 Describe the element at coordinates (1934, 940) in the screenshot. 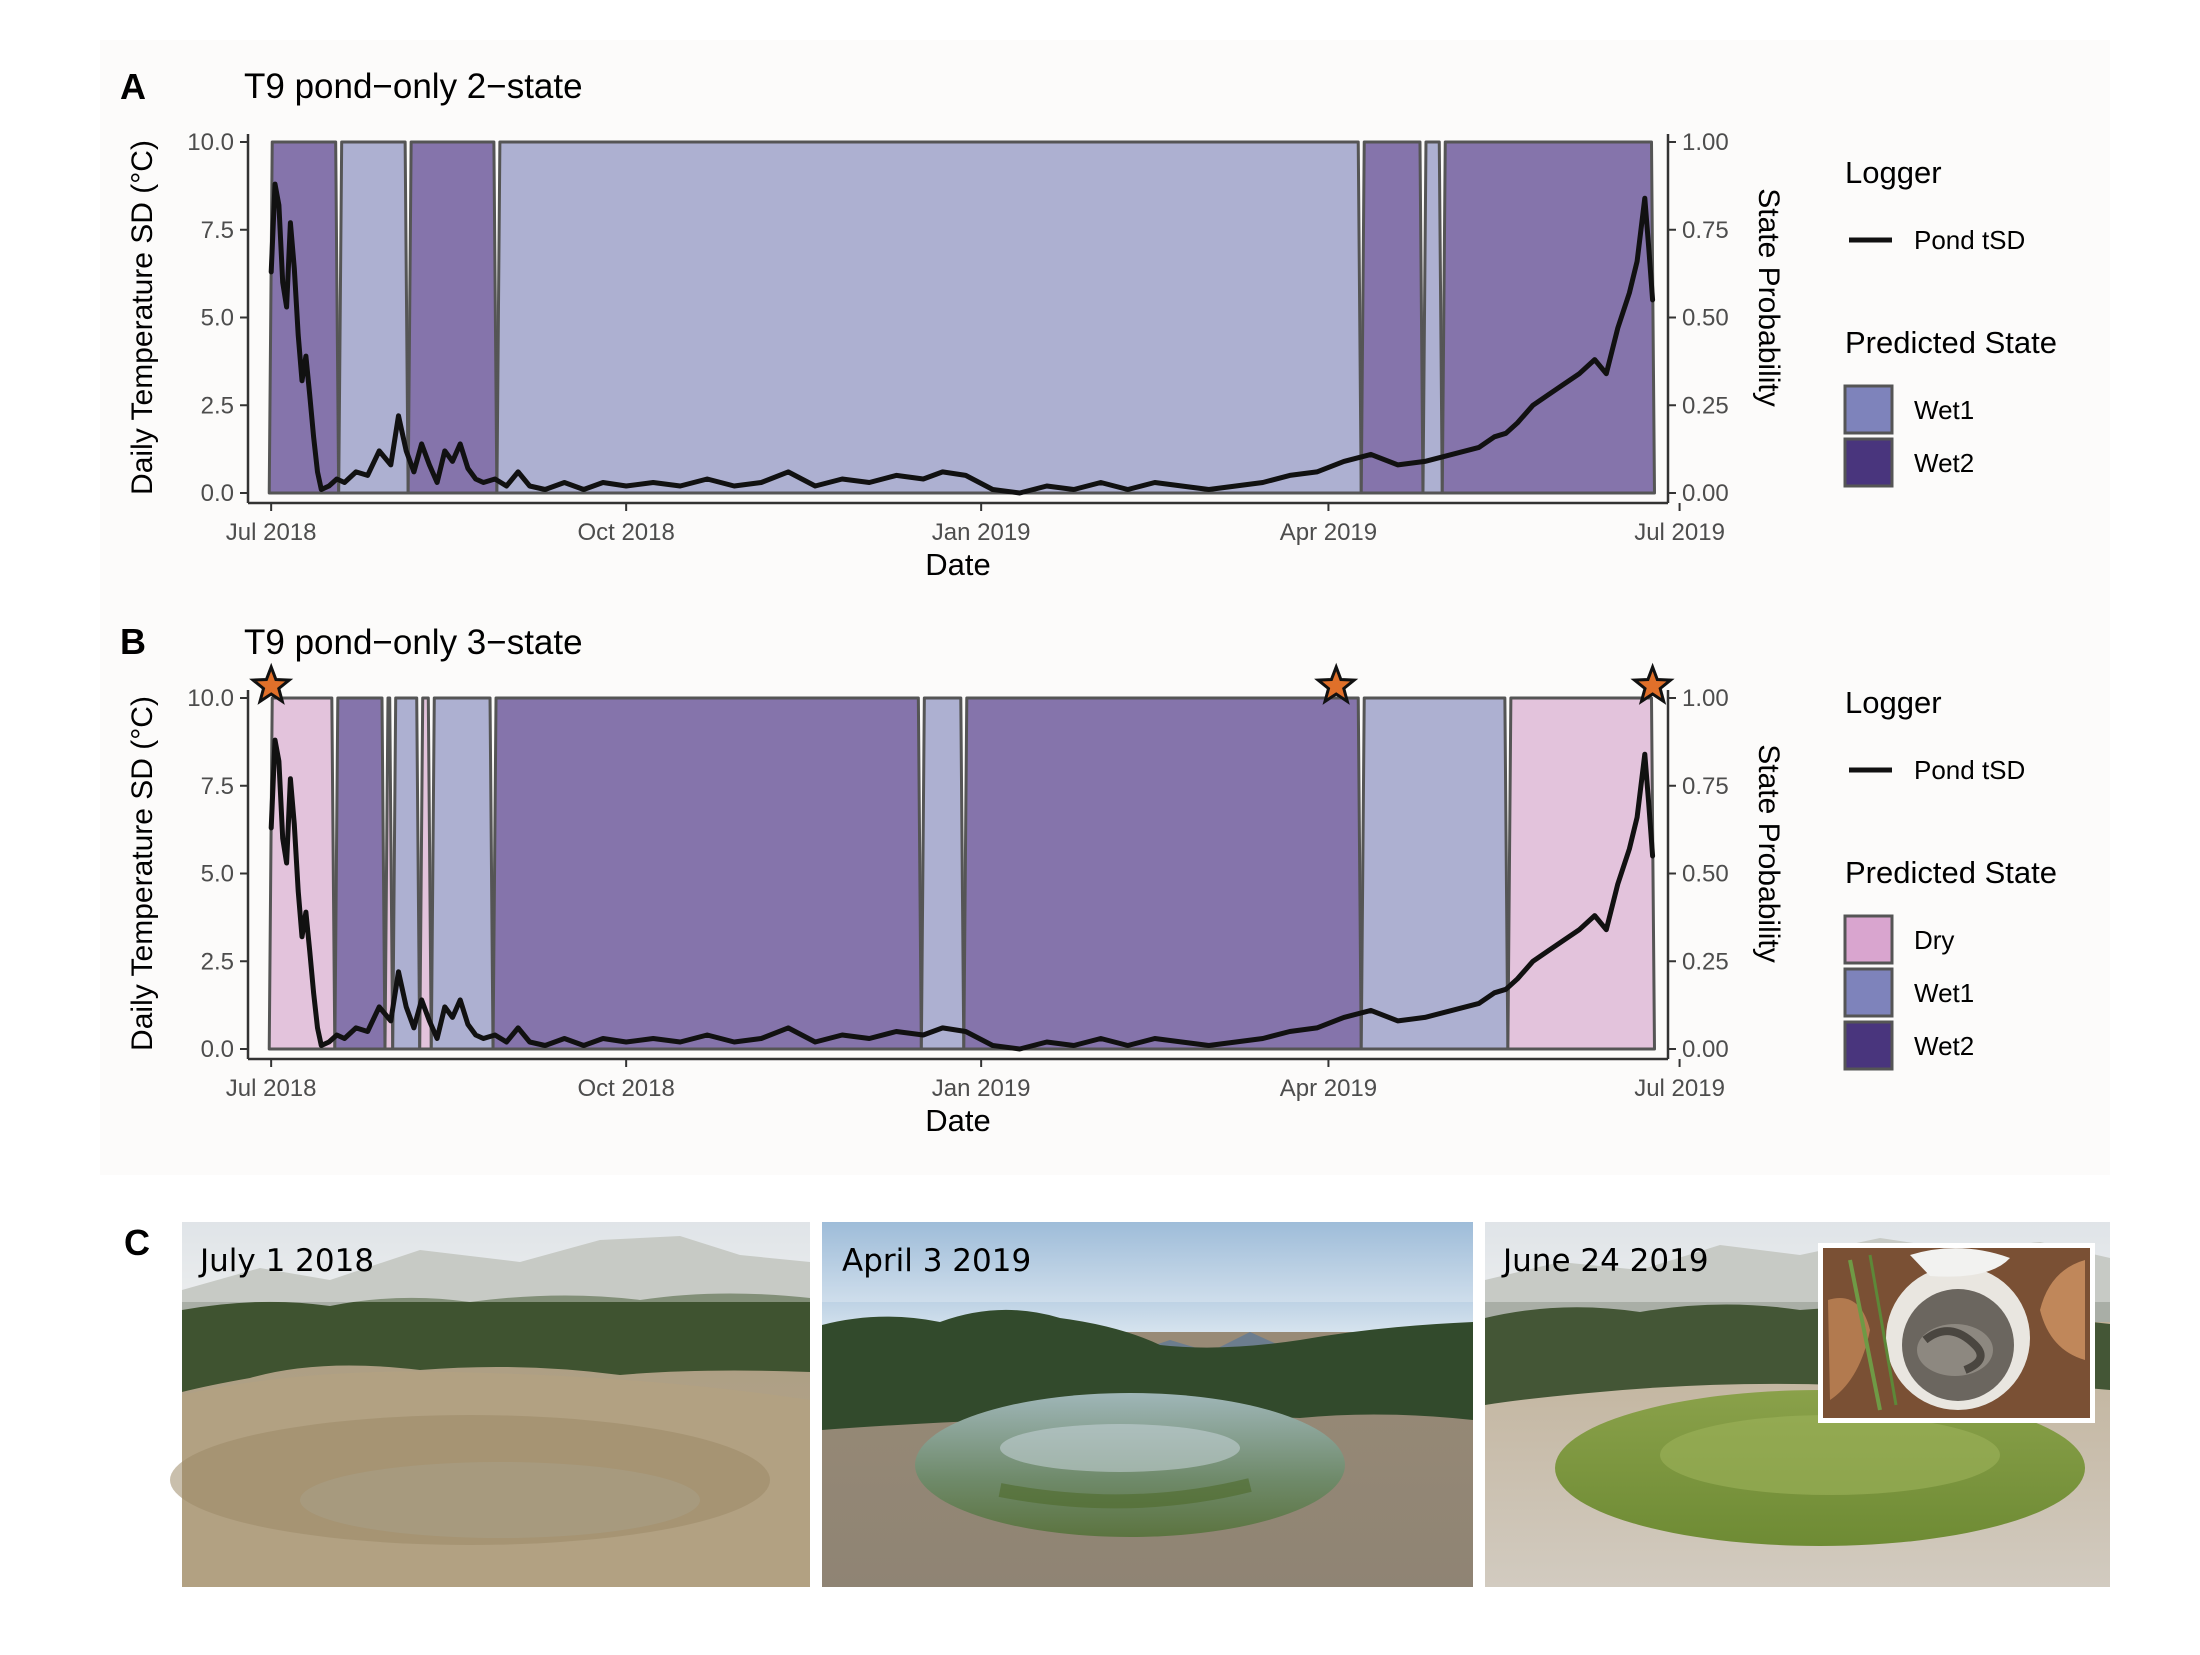

I see `legend-label-dry: Dry` at that location.